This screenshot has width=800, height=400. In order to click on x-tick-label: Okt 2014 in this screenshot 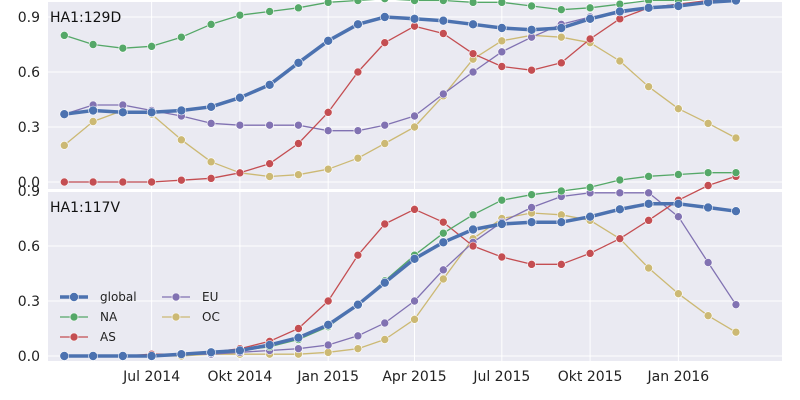, I will do `click(240, 377)`.